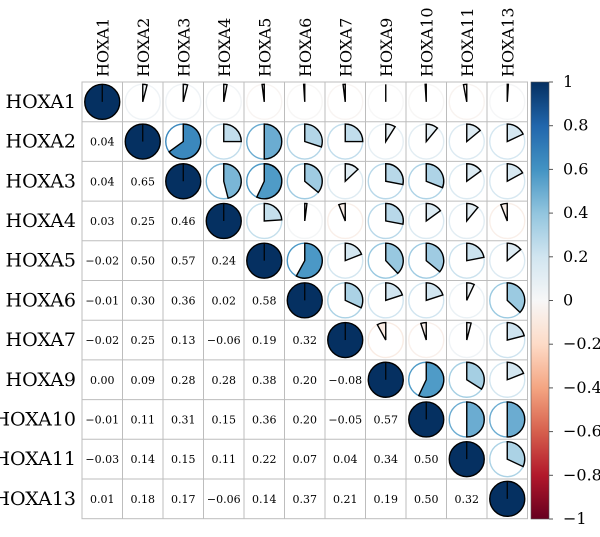  I want to click on colorbar-tick-label: −0.8, so click(581, 474).